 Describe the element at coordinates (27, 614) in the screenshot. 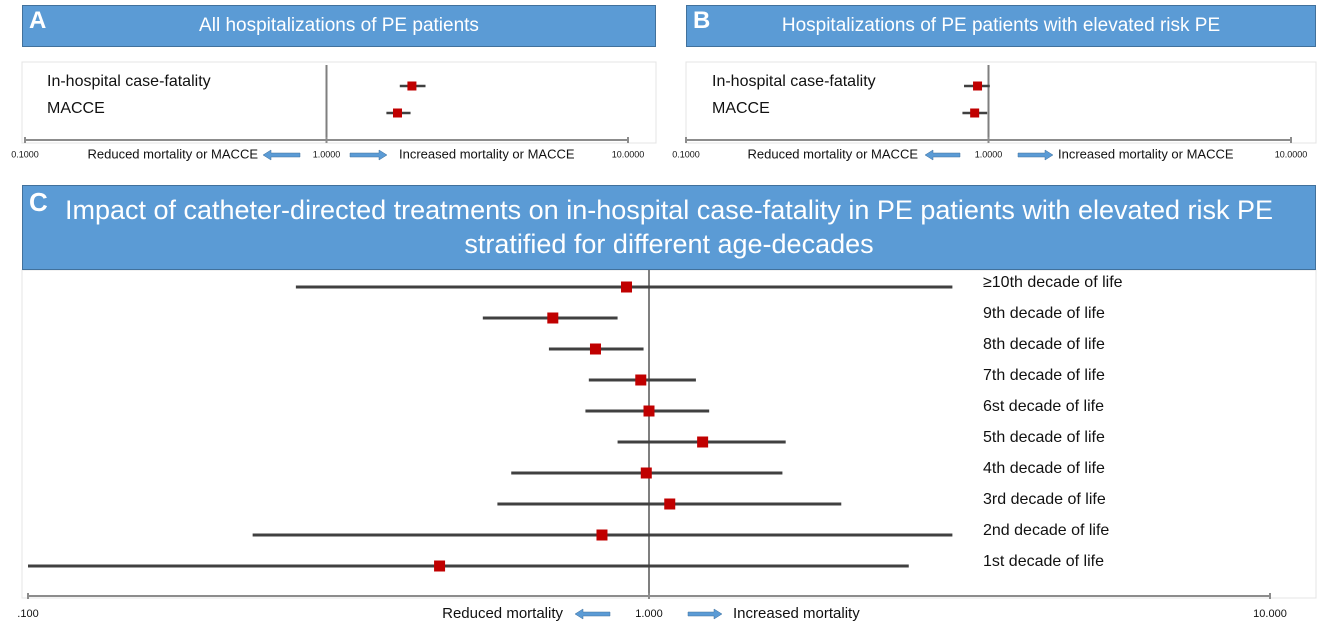

I see `x-tick-label: .100` at that location.